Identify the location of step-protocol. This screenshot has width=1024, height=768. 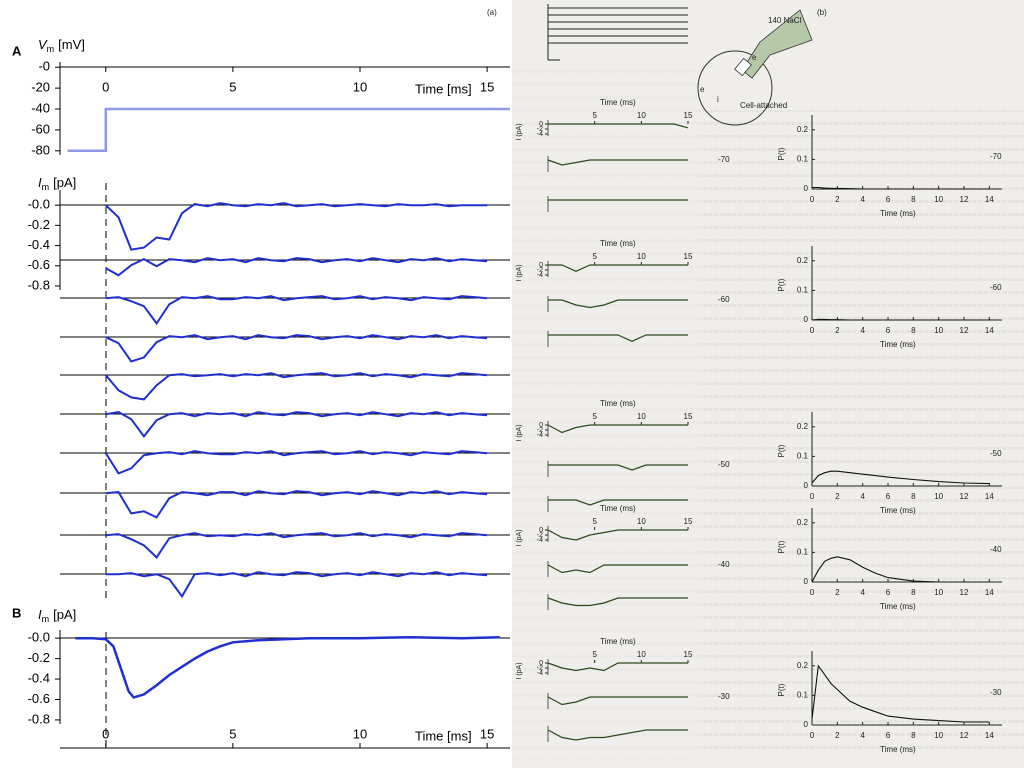
(617, 32).